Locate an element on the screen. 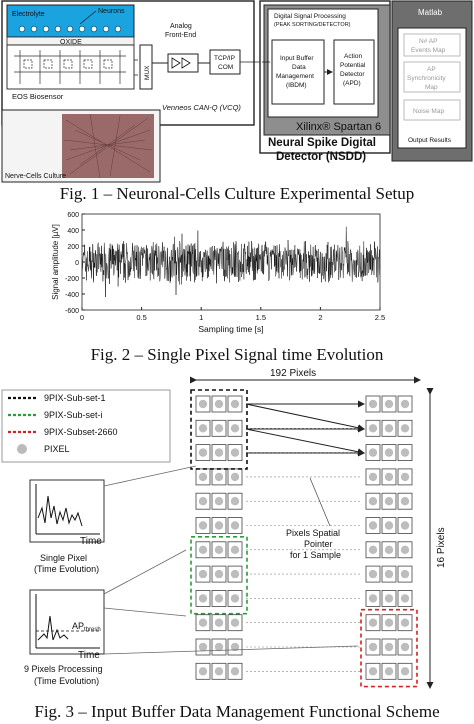  pointer-label-3: for 1 Sample is located at coordinates (315, 555).